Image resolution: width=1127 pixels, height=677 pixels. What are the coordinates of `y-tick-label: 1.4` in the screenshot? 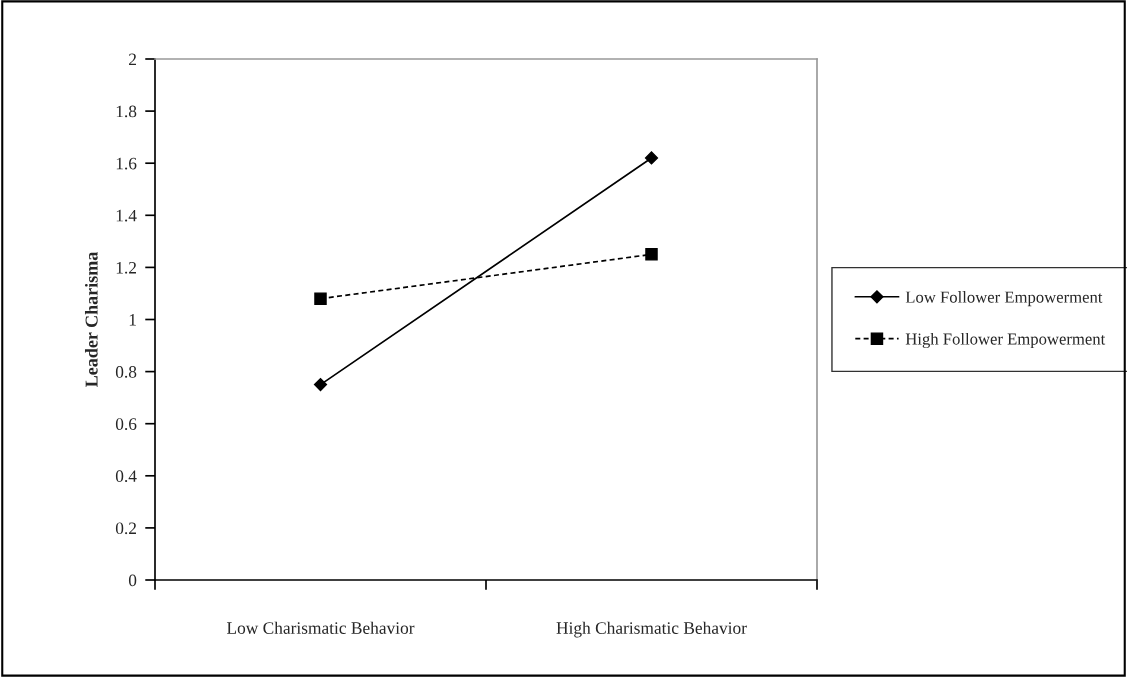 It's located at (126, 215).